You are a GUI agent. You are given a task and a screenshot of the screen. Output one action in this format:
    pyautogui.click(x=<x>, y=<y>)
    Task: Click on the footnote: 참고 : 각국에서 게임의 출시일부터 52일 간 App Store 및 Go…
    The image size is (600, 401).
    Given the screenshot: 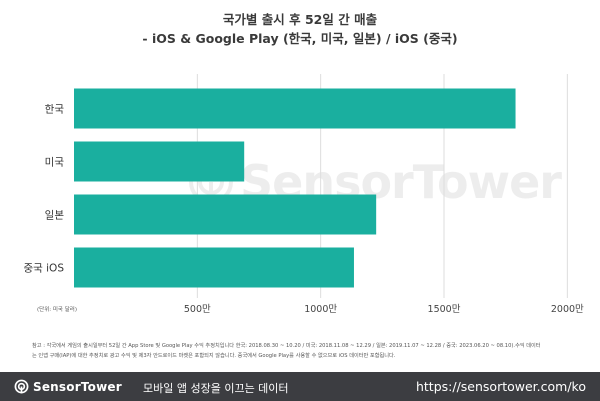 What is the action you would take?
    pyautogui.click(x=306, y=351)
    